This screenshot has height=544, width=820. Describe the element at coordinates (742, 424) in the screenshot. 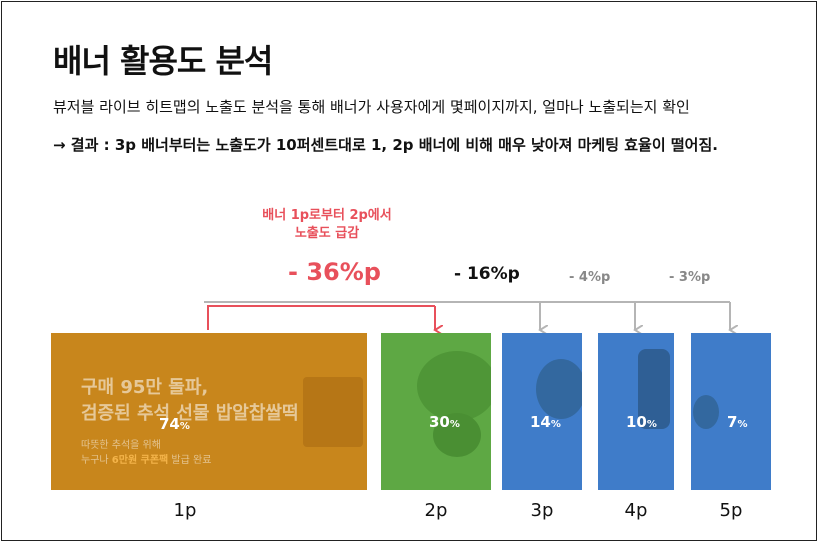

I see `value-unit-5p: %` at that location.